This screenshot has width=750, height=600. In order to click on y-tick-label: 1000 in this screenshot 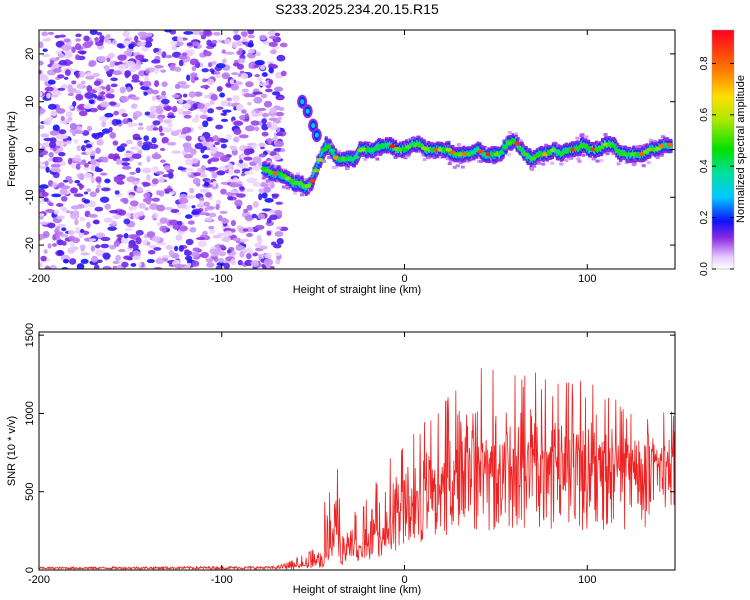, I will do `click(30, 413)`.